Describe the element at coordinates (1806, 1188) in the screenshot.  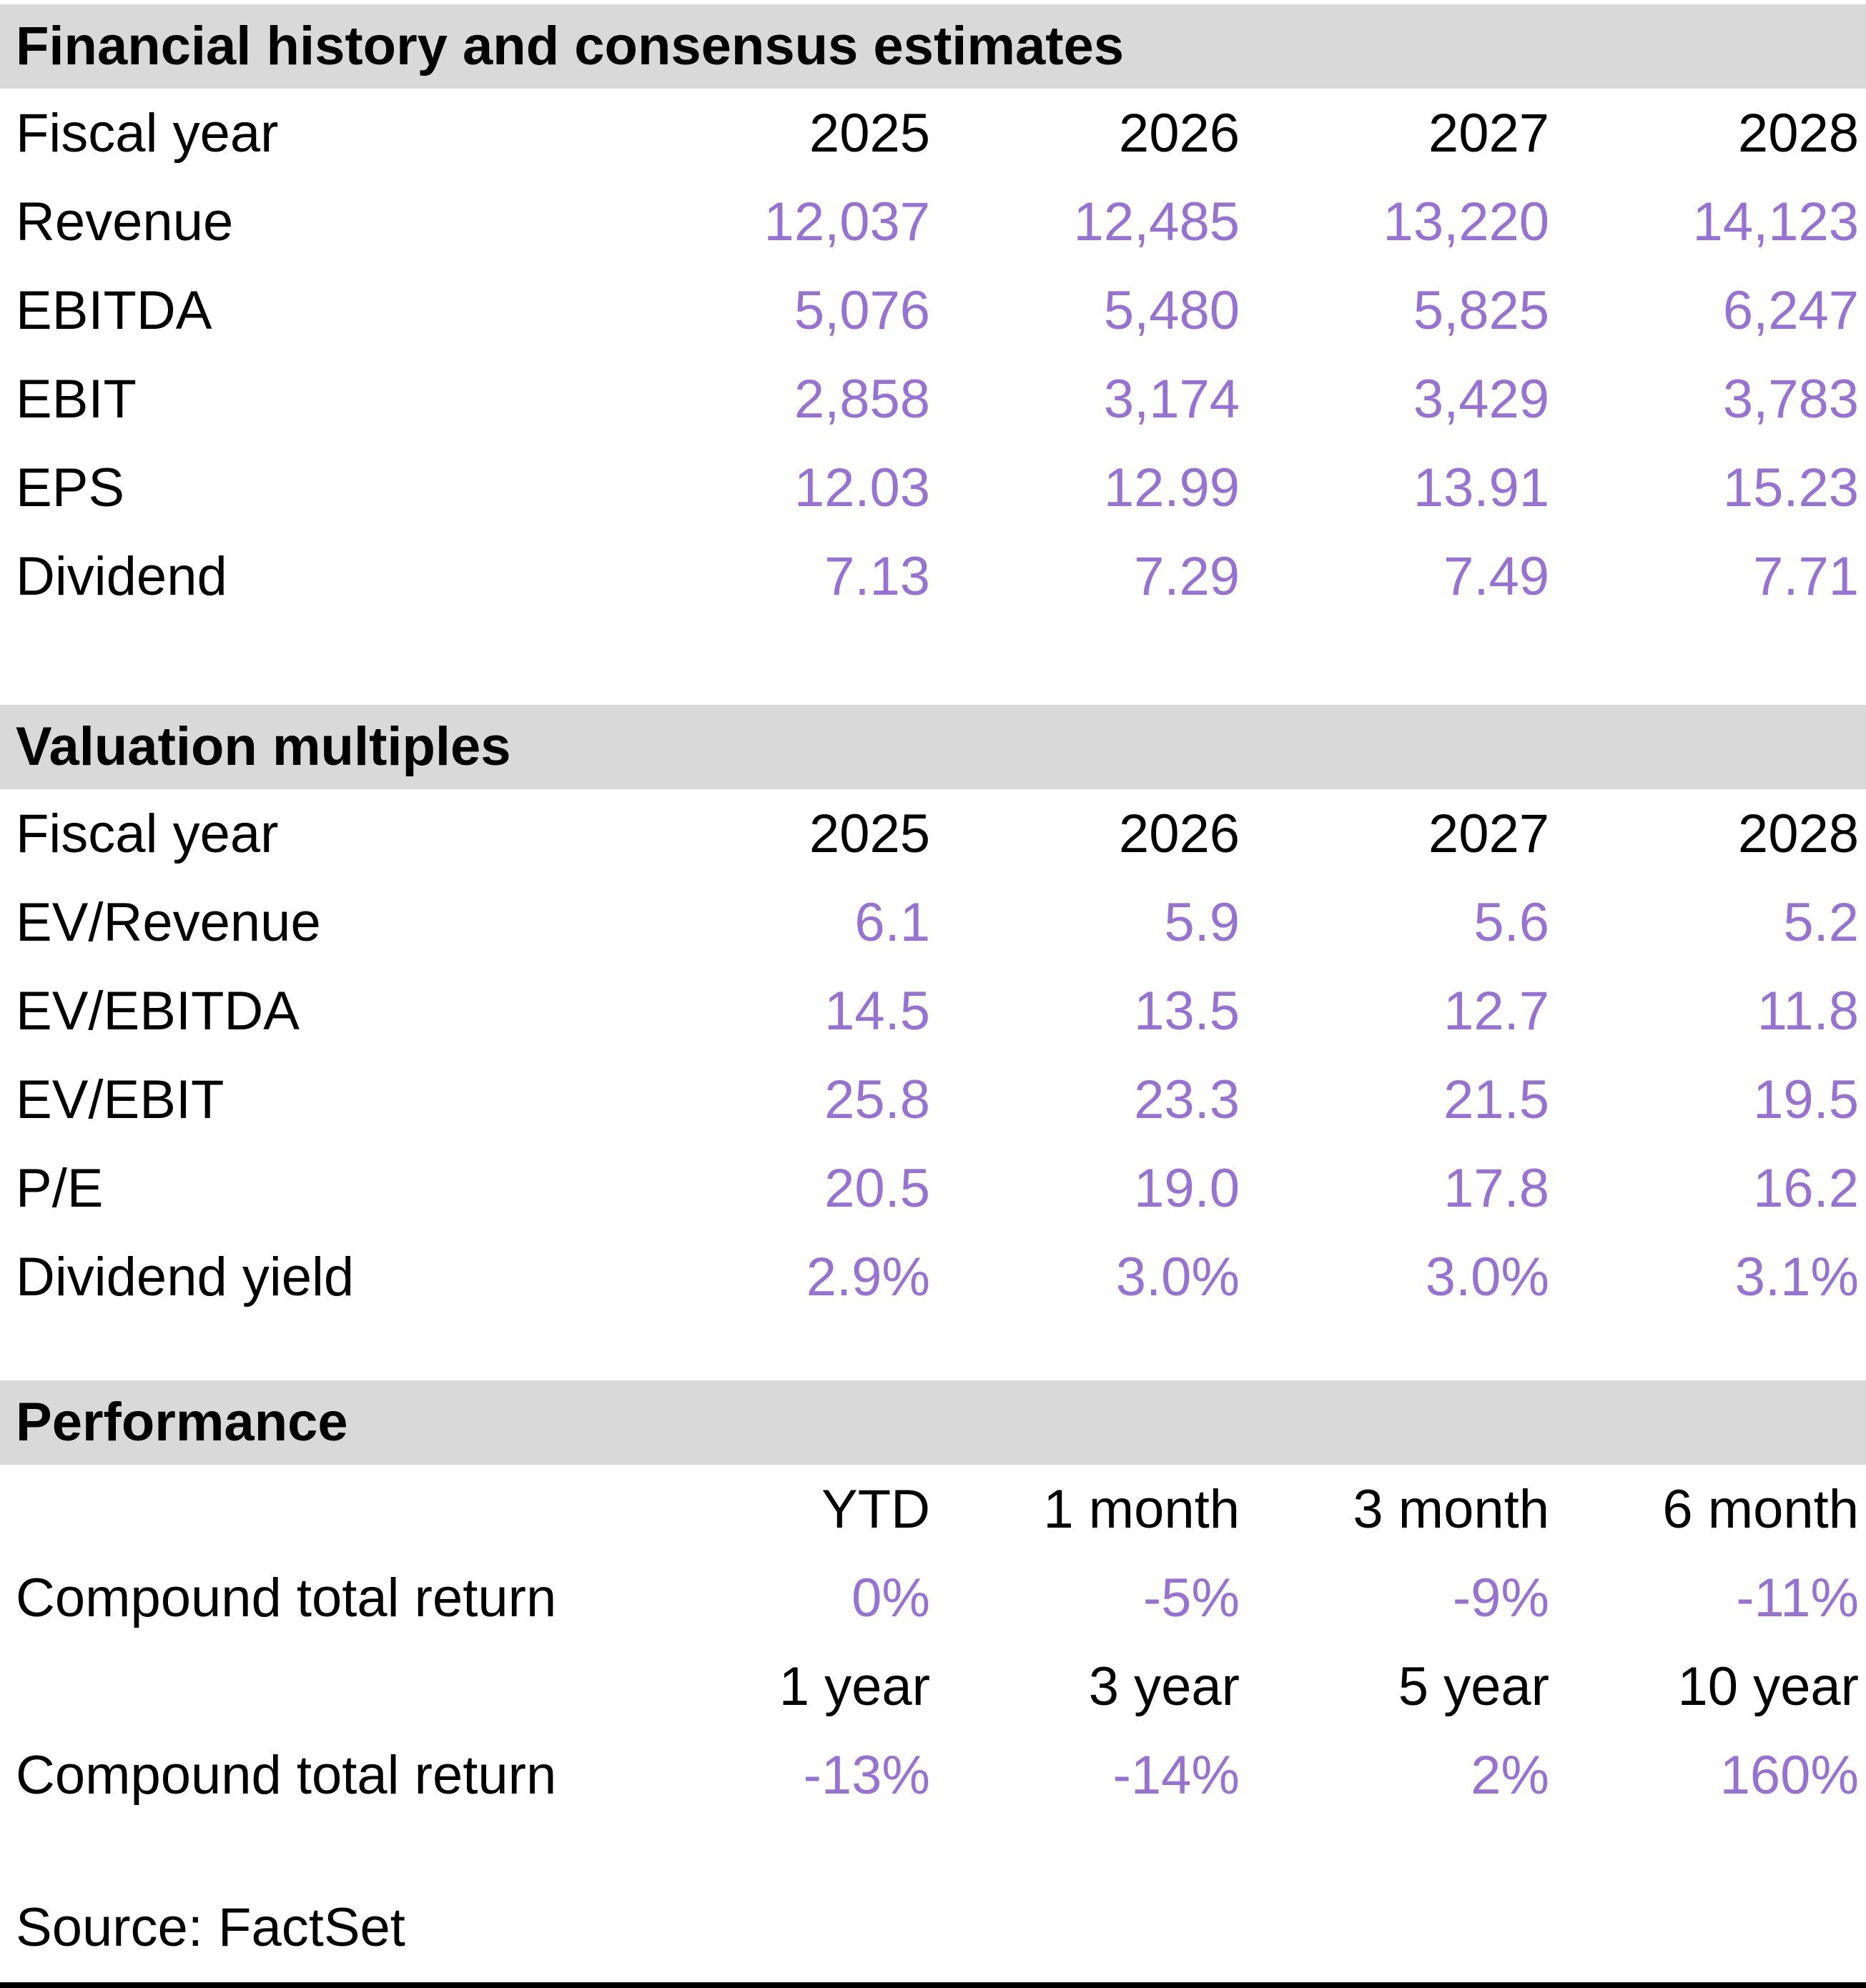
I see `metric-value: 16.2` at that location.